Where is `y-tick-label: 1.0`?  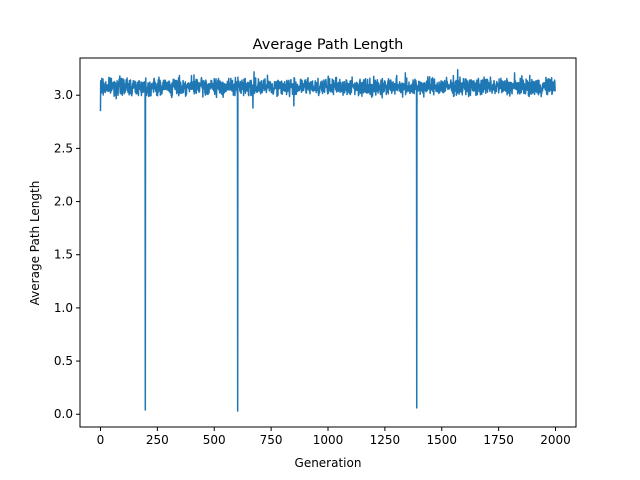
y-tick-label: 1.0 is located at coordinates (63, 308).